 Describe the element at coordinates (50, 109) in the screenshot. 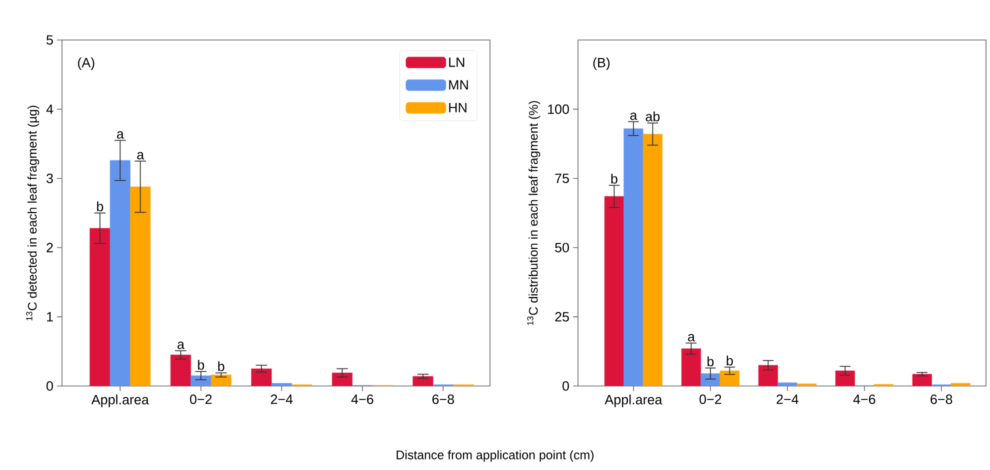

I see `y-tick-label: 4` at that location.